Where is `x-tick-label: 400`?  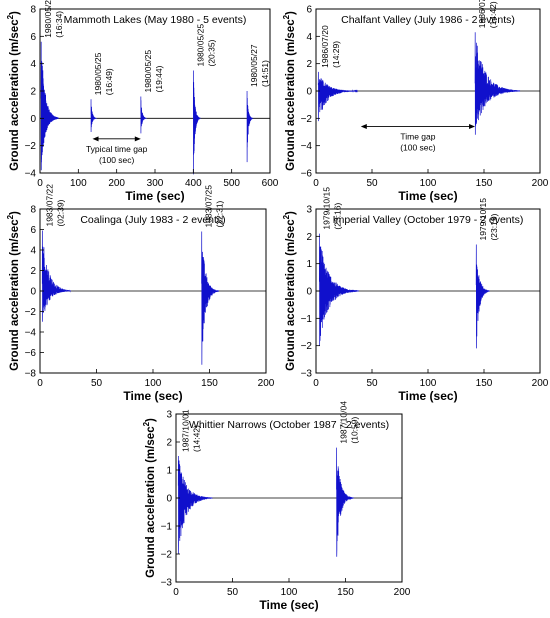
x-tick-label: 400 is located at coordinates (193, 183).